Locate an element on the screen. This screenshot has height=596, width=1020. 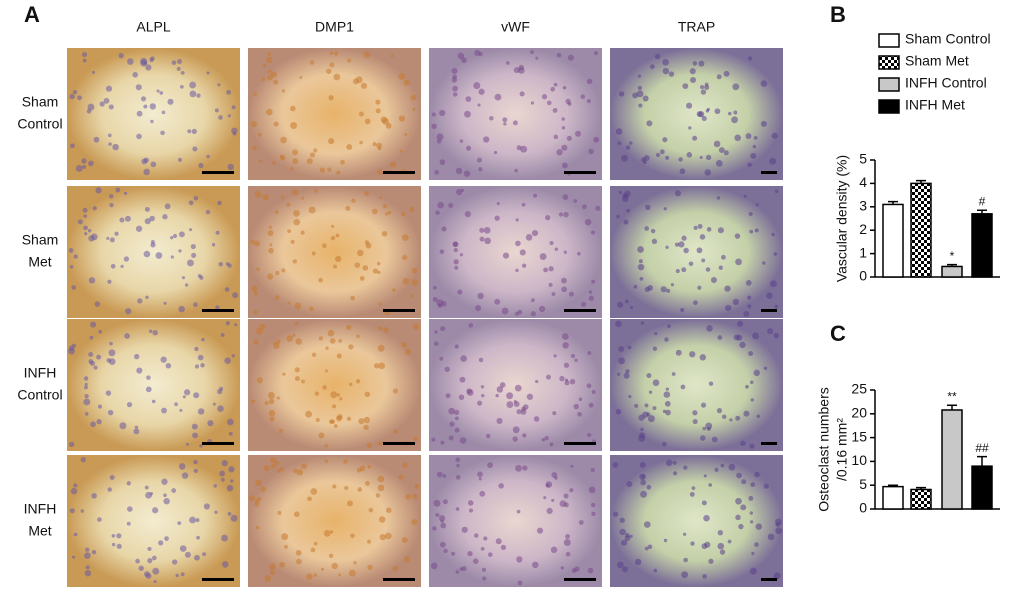
row-label: INFH is located at coordinates (40, 509).